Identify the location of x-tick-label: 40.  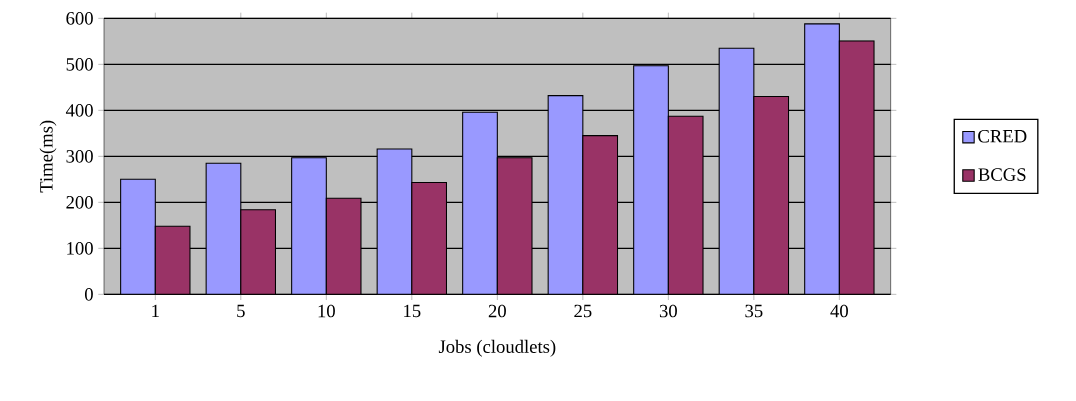
(839, 311).